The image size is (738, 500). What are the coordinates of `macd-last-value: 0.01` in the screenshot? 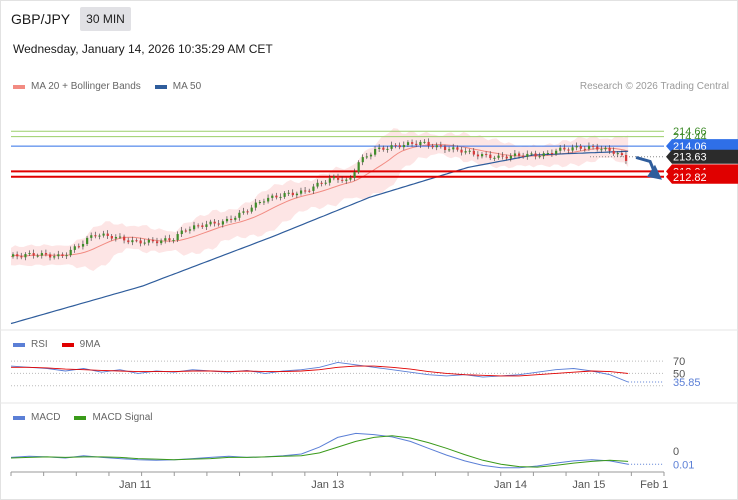 It's located at (683, 465).